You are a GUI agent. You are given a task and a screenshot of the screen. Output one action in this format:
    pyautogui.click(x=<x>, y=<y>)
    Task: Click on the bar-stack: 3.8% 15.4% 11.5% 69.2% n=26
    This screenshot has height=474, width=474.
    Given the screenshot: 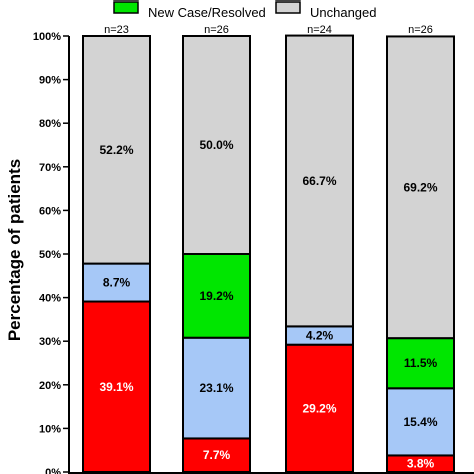 What is the action you would take?
    pyautogui.click(x=420, y=249)
    